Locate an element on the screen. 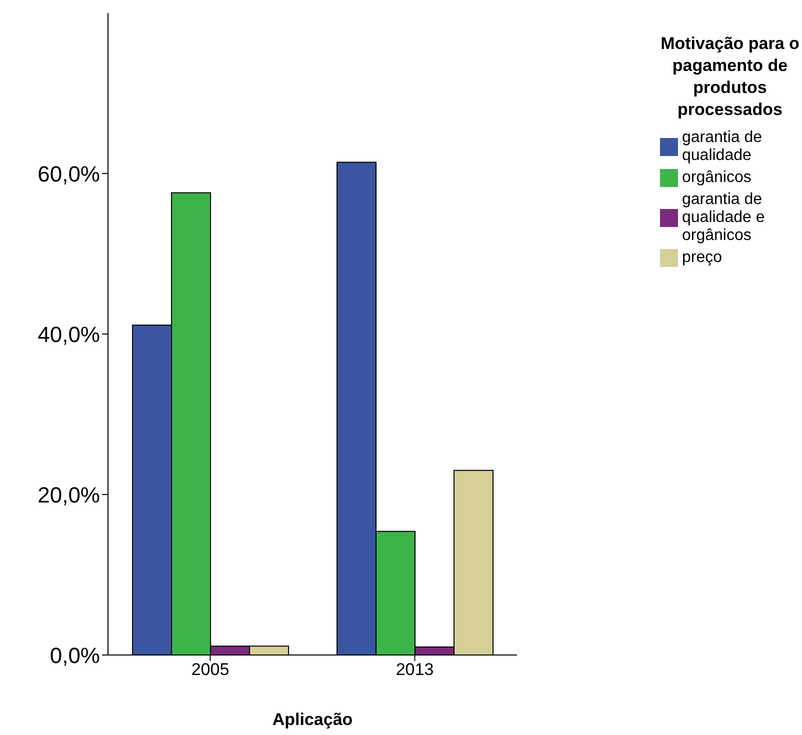 The width and height of the screenshot is (802, 735). y-tick-label: 60,0% is located at coordinates (69, 173).